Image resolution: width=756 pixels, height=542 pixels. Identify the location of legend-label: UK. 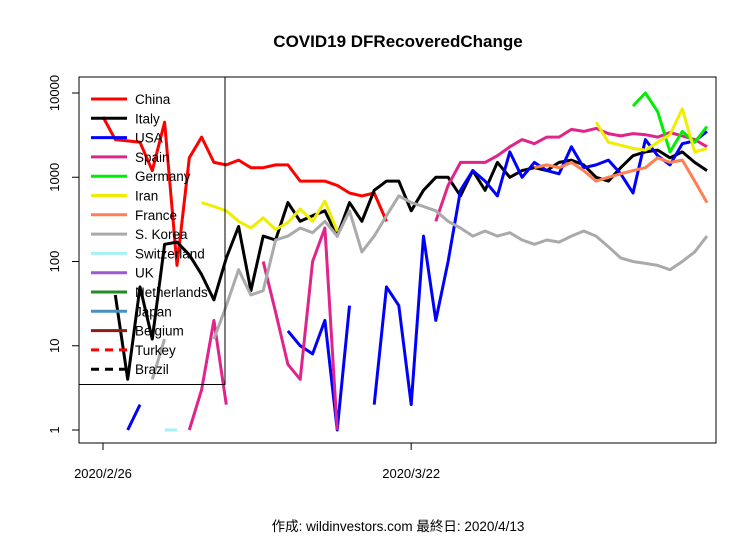
(144, 273).